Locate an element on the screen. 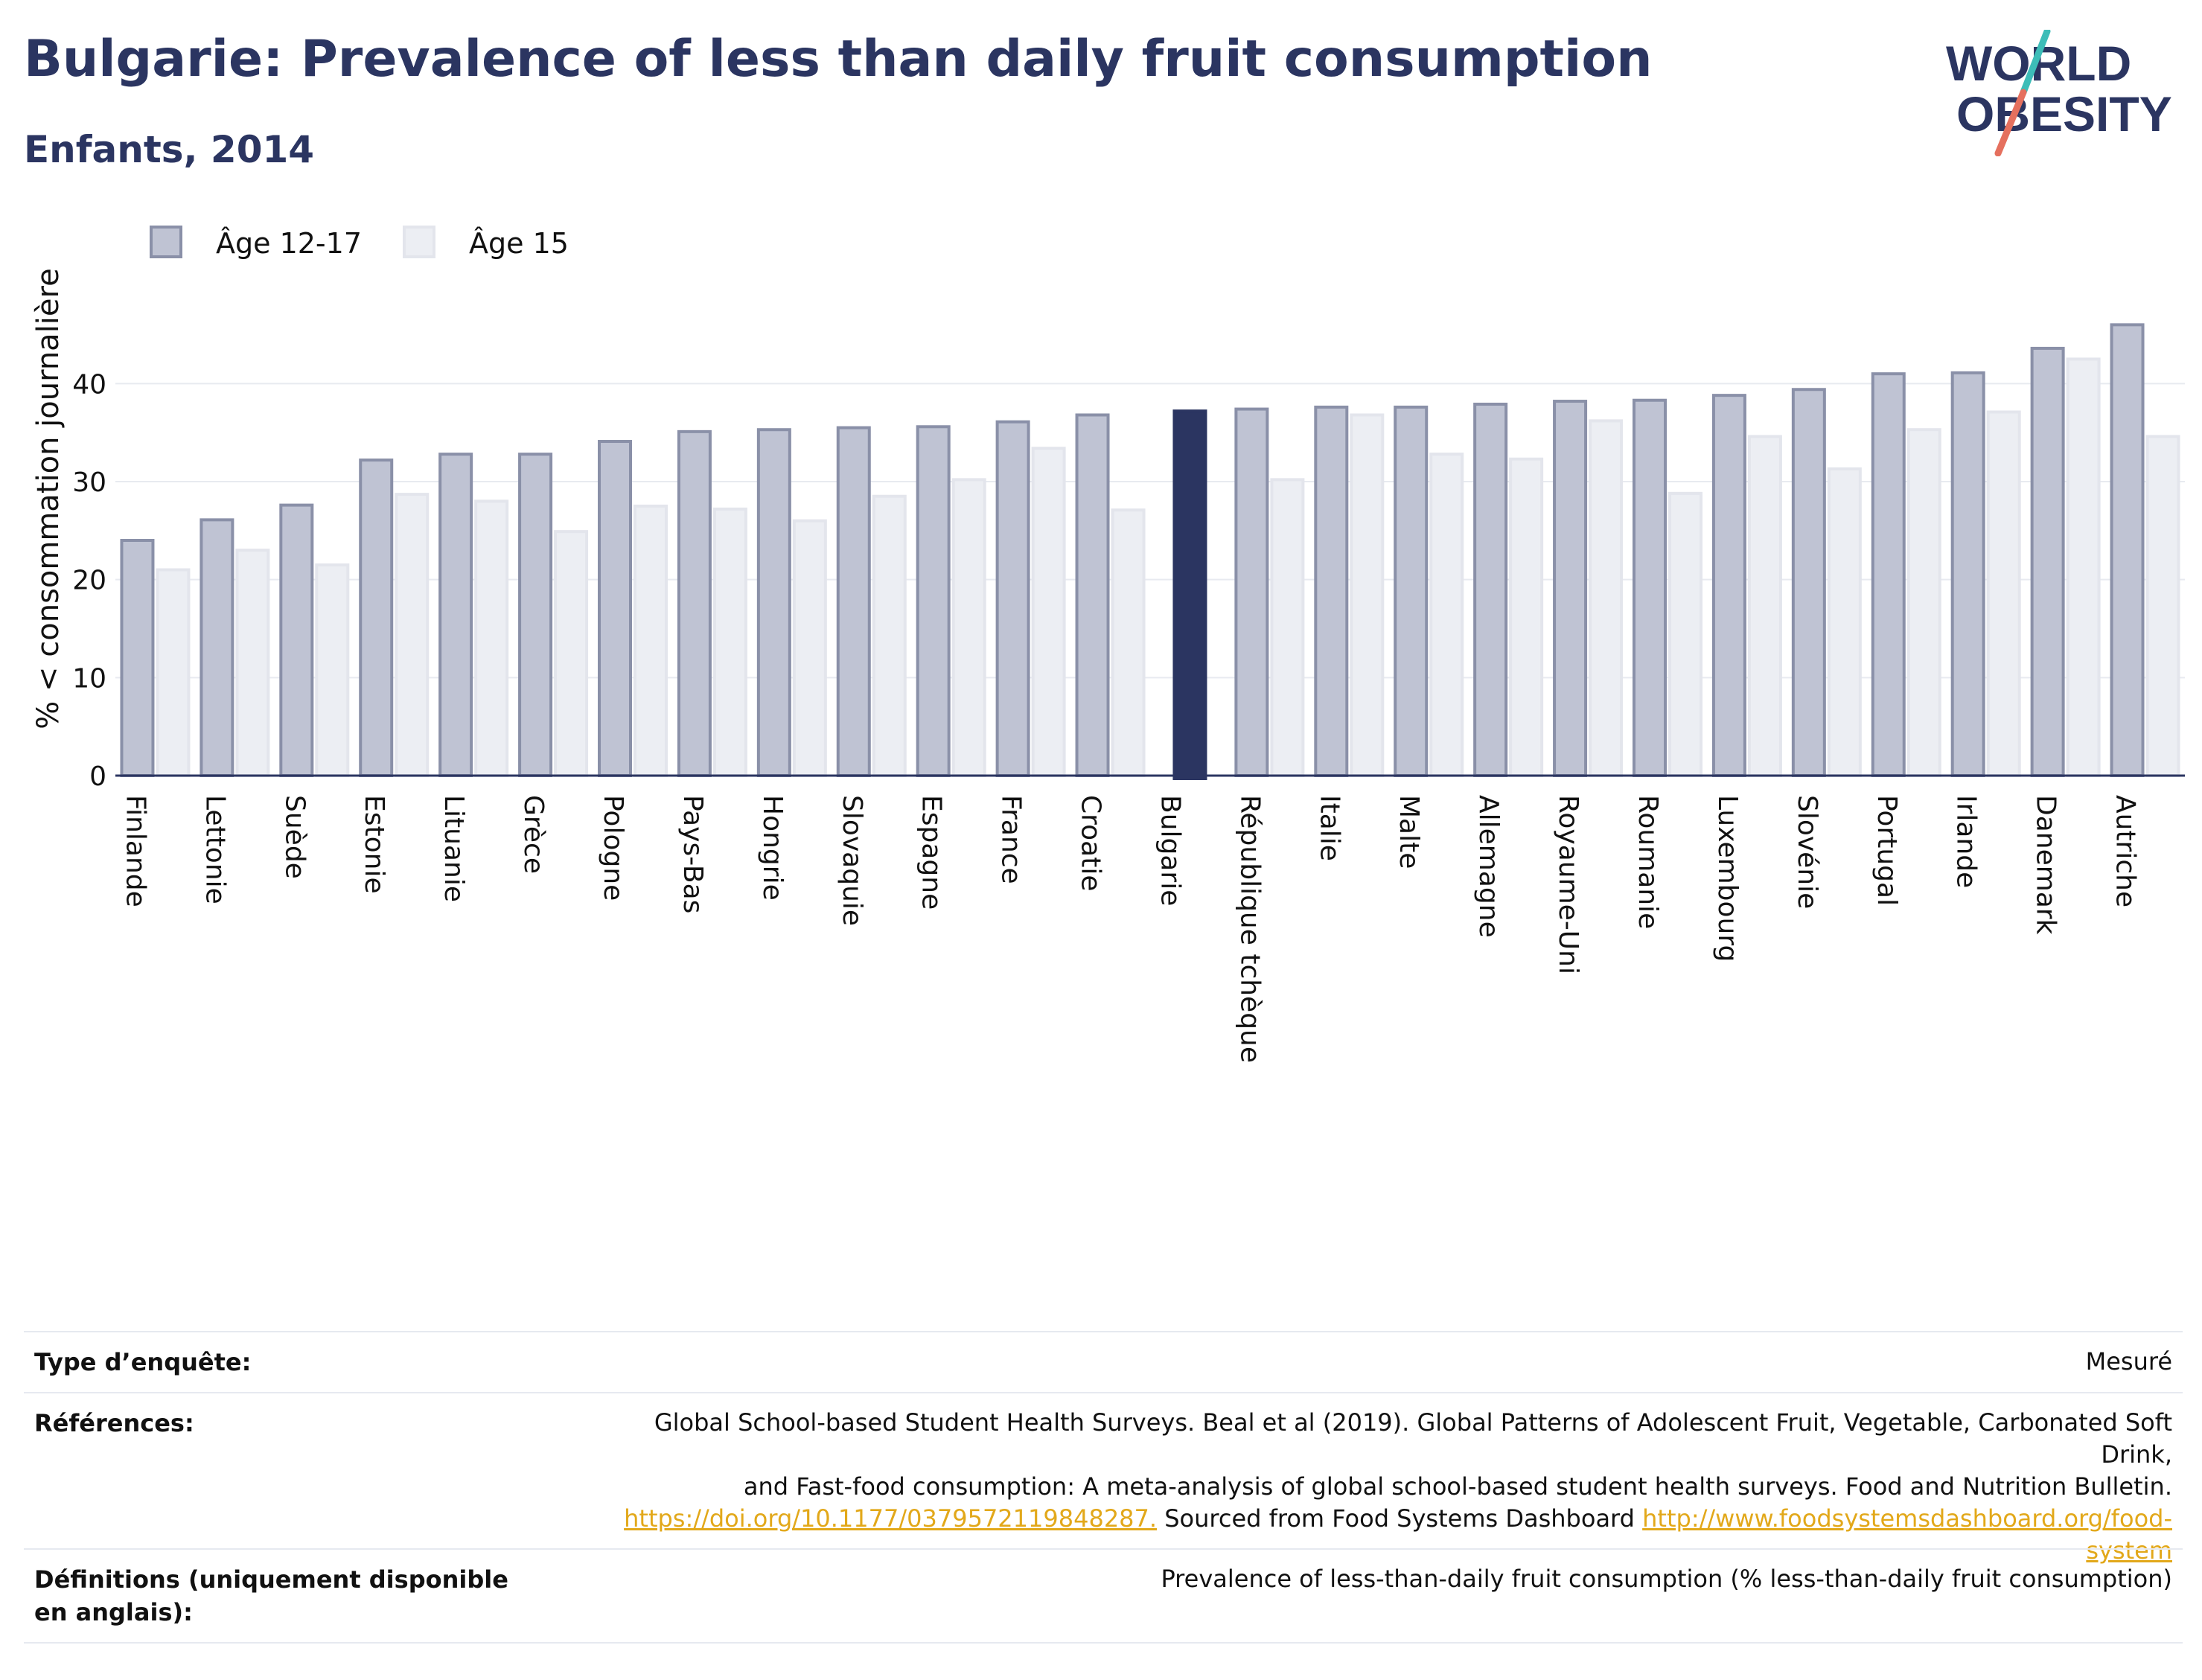  chart-subtitle: Enfants, 2014 is located at coordinates (169, 149).